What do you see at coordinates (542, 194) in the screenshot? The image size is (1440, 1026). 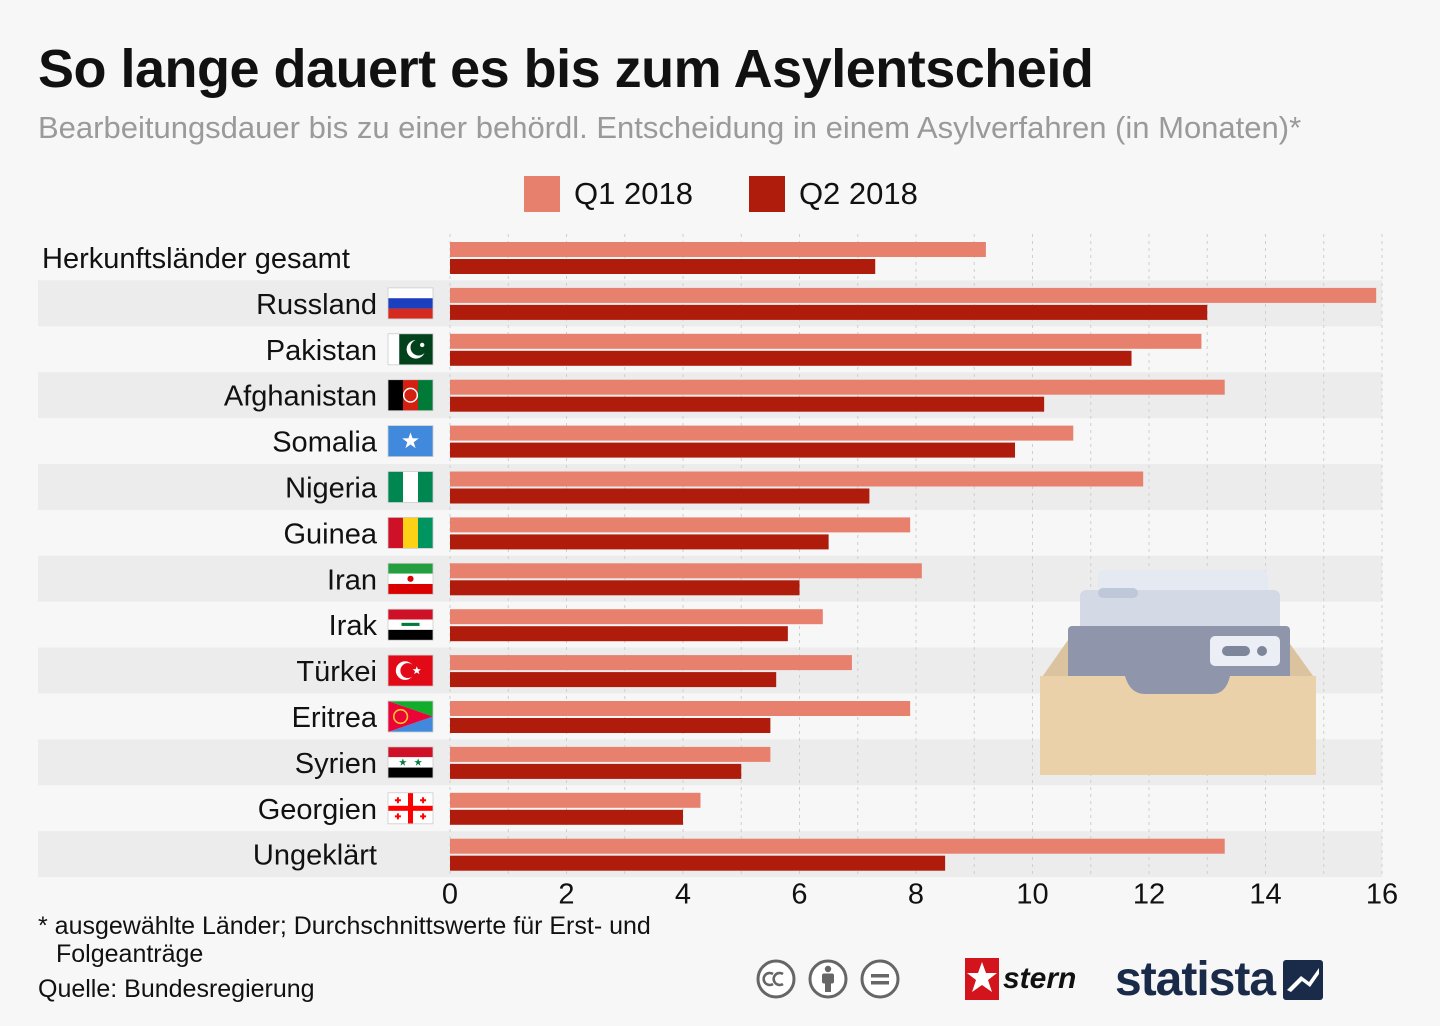 I see `legend-swatch-q1` at bounding box center [542, 194].